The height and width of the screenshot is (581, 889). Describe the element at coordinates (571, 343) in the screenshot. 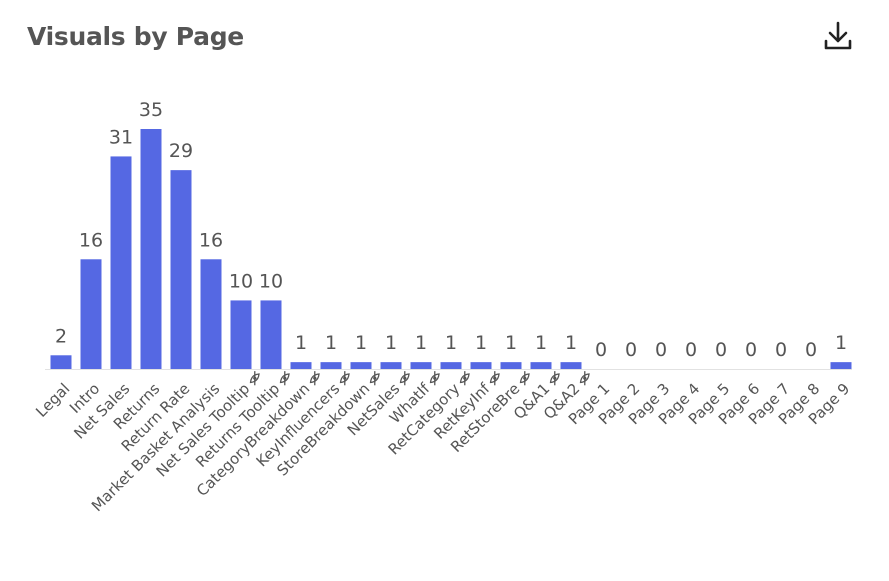

I see `data-label-17: 1` at that location.